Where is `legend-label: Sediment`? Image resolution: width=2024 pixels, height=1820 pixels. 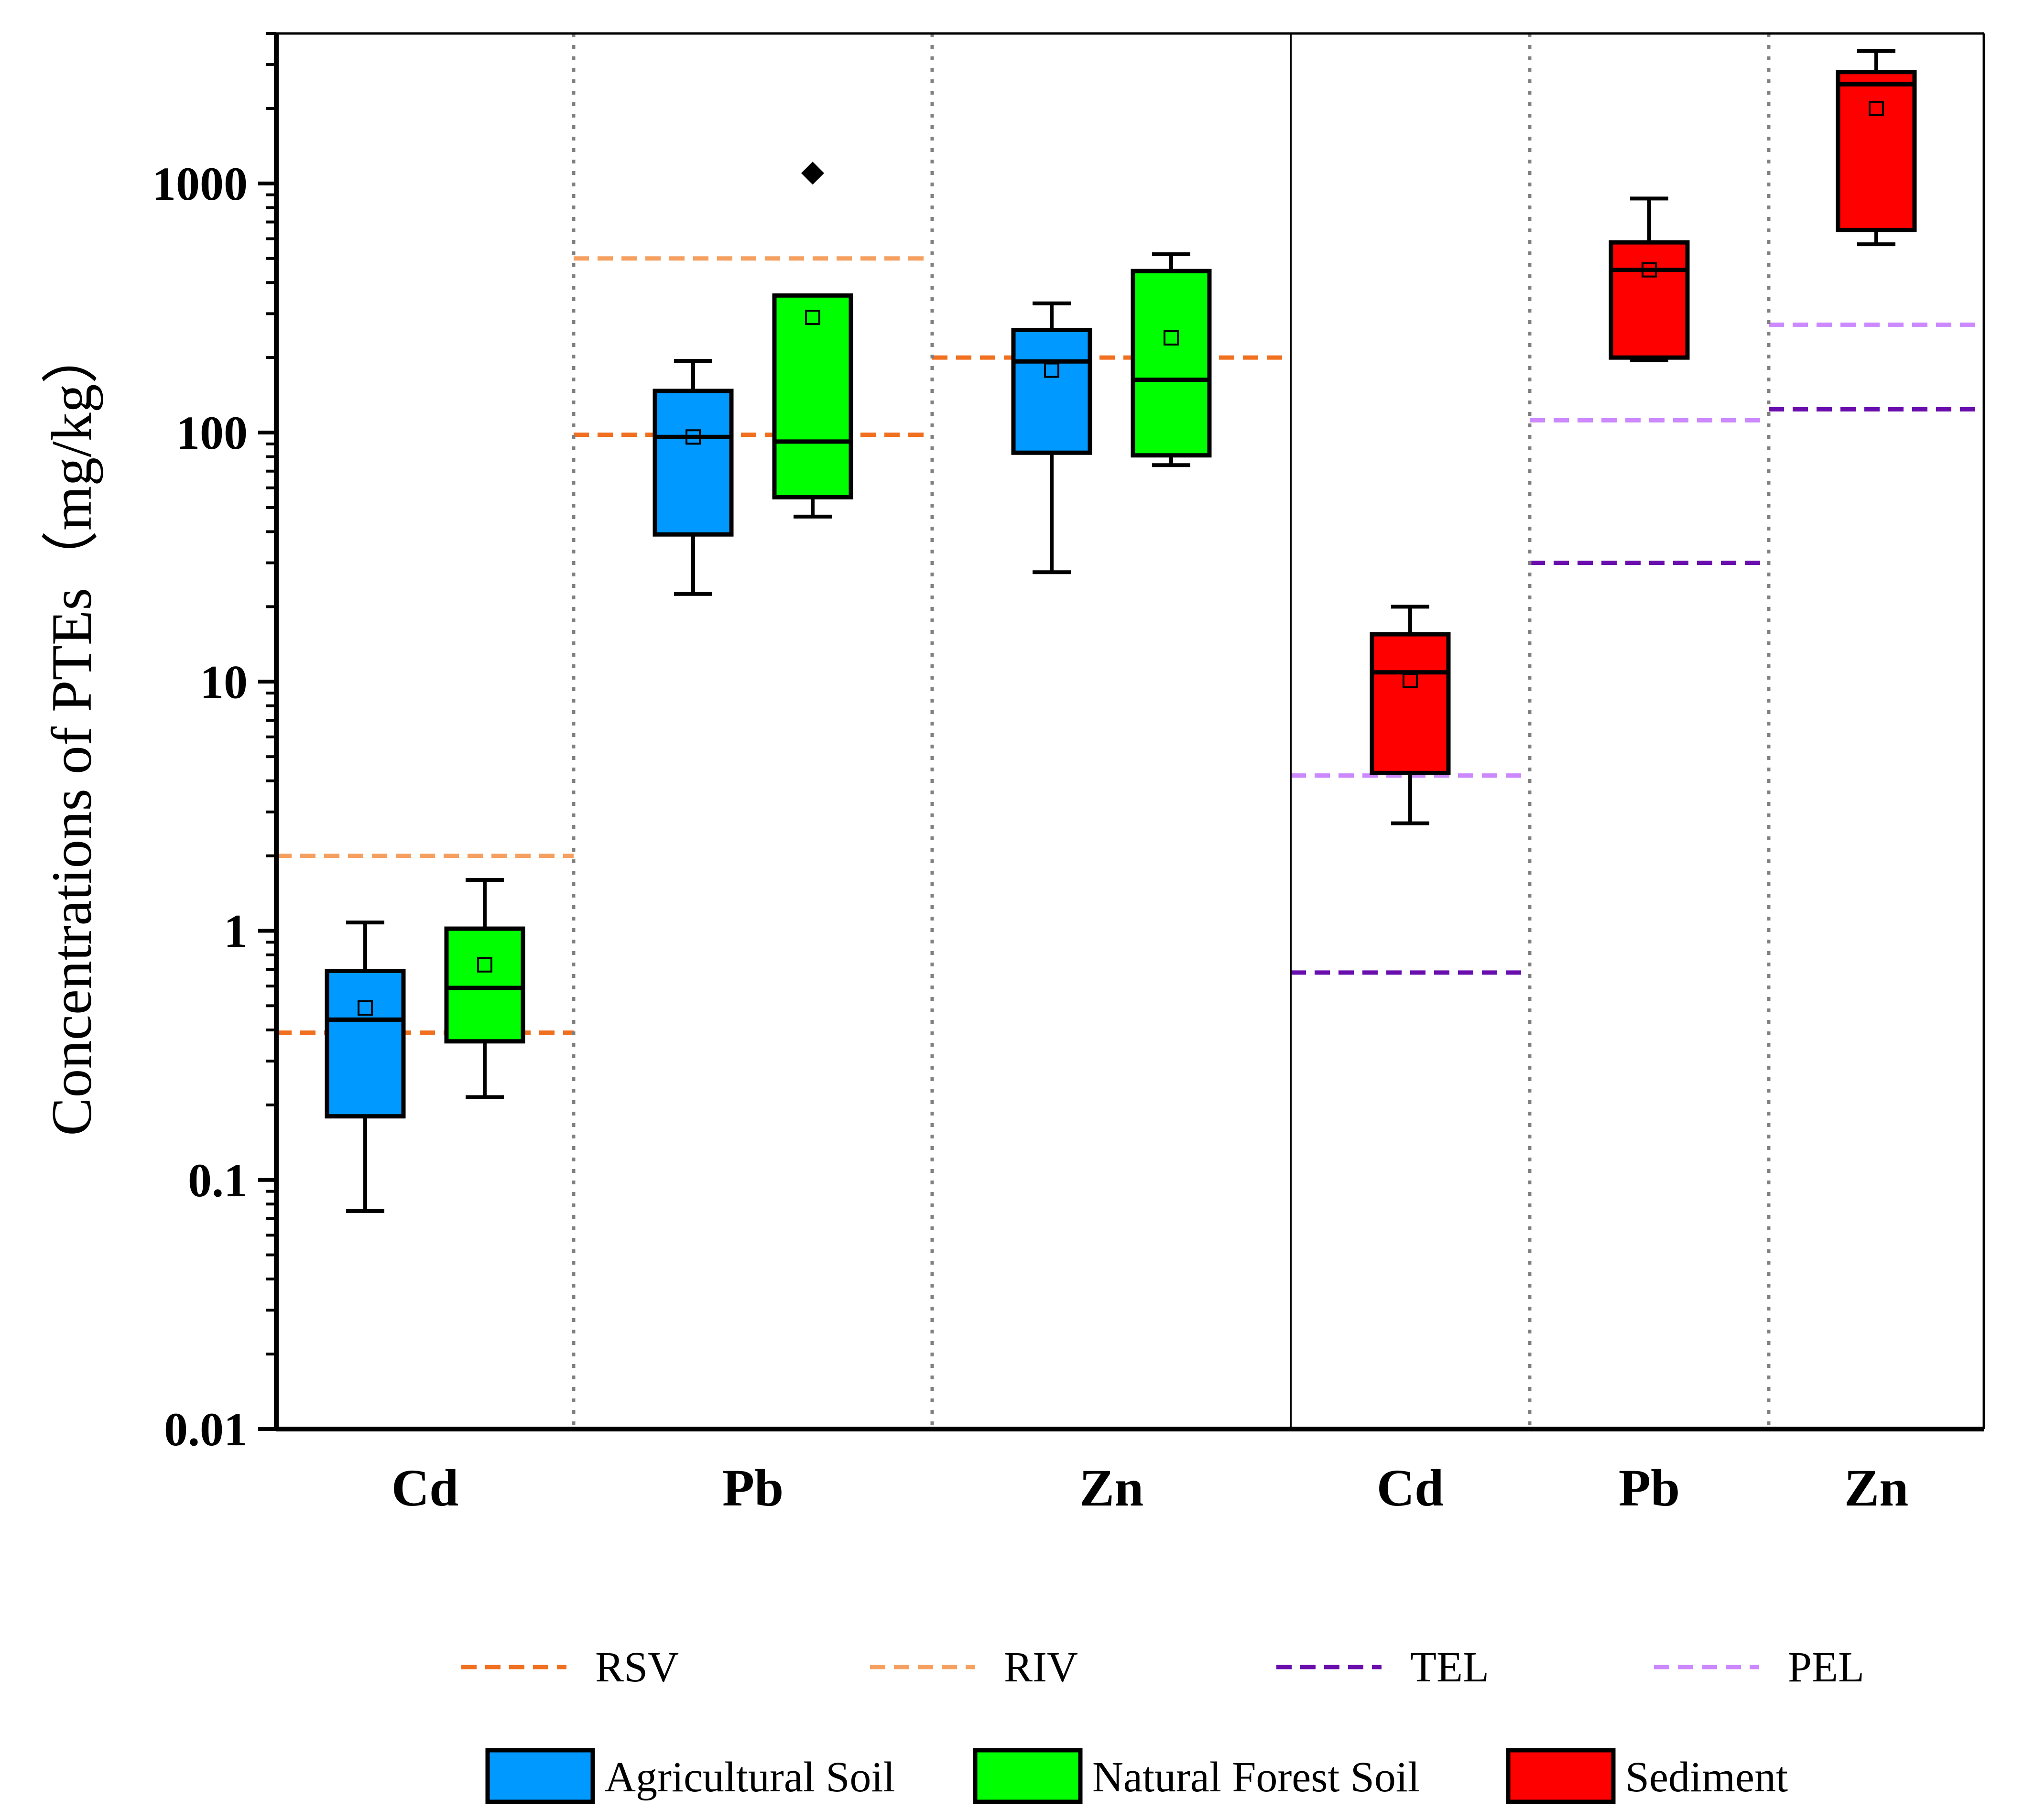 legend-label: Sediment is located at coordinates (1706, 1778).